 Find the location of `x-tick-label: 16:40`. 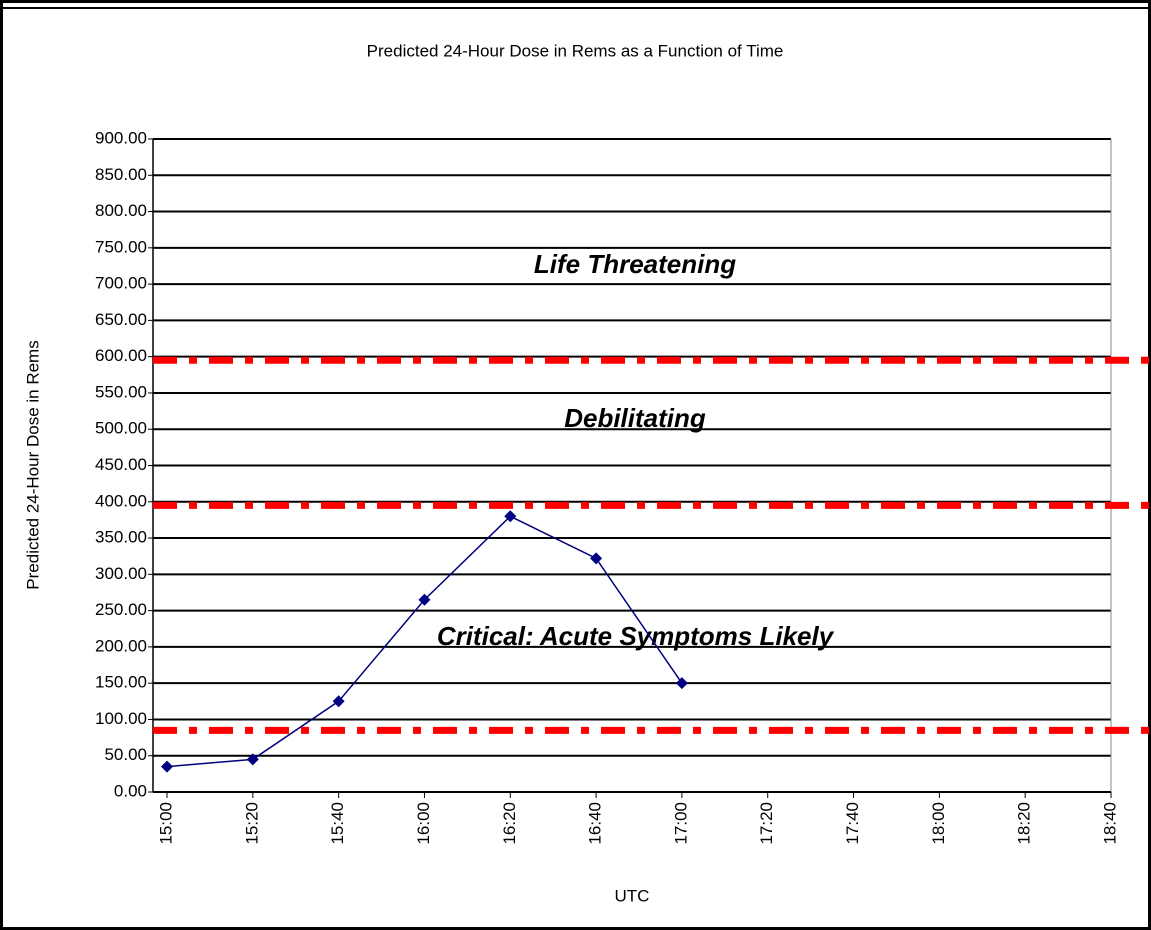

x-tick-label: 16:40 is located at coordinates (595, 823).